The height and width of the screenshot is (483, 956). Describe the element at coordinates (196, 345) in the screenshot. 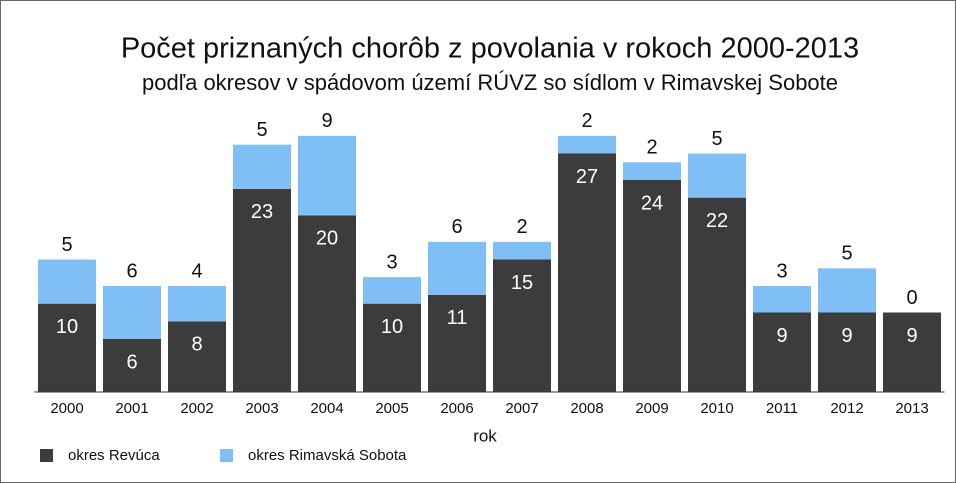

I see `value-label: 8` at that location.